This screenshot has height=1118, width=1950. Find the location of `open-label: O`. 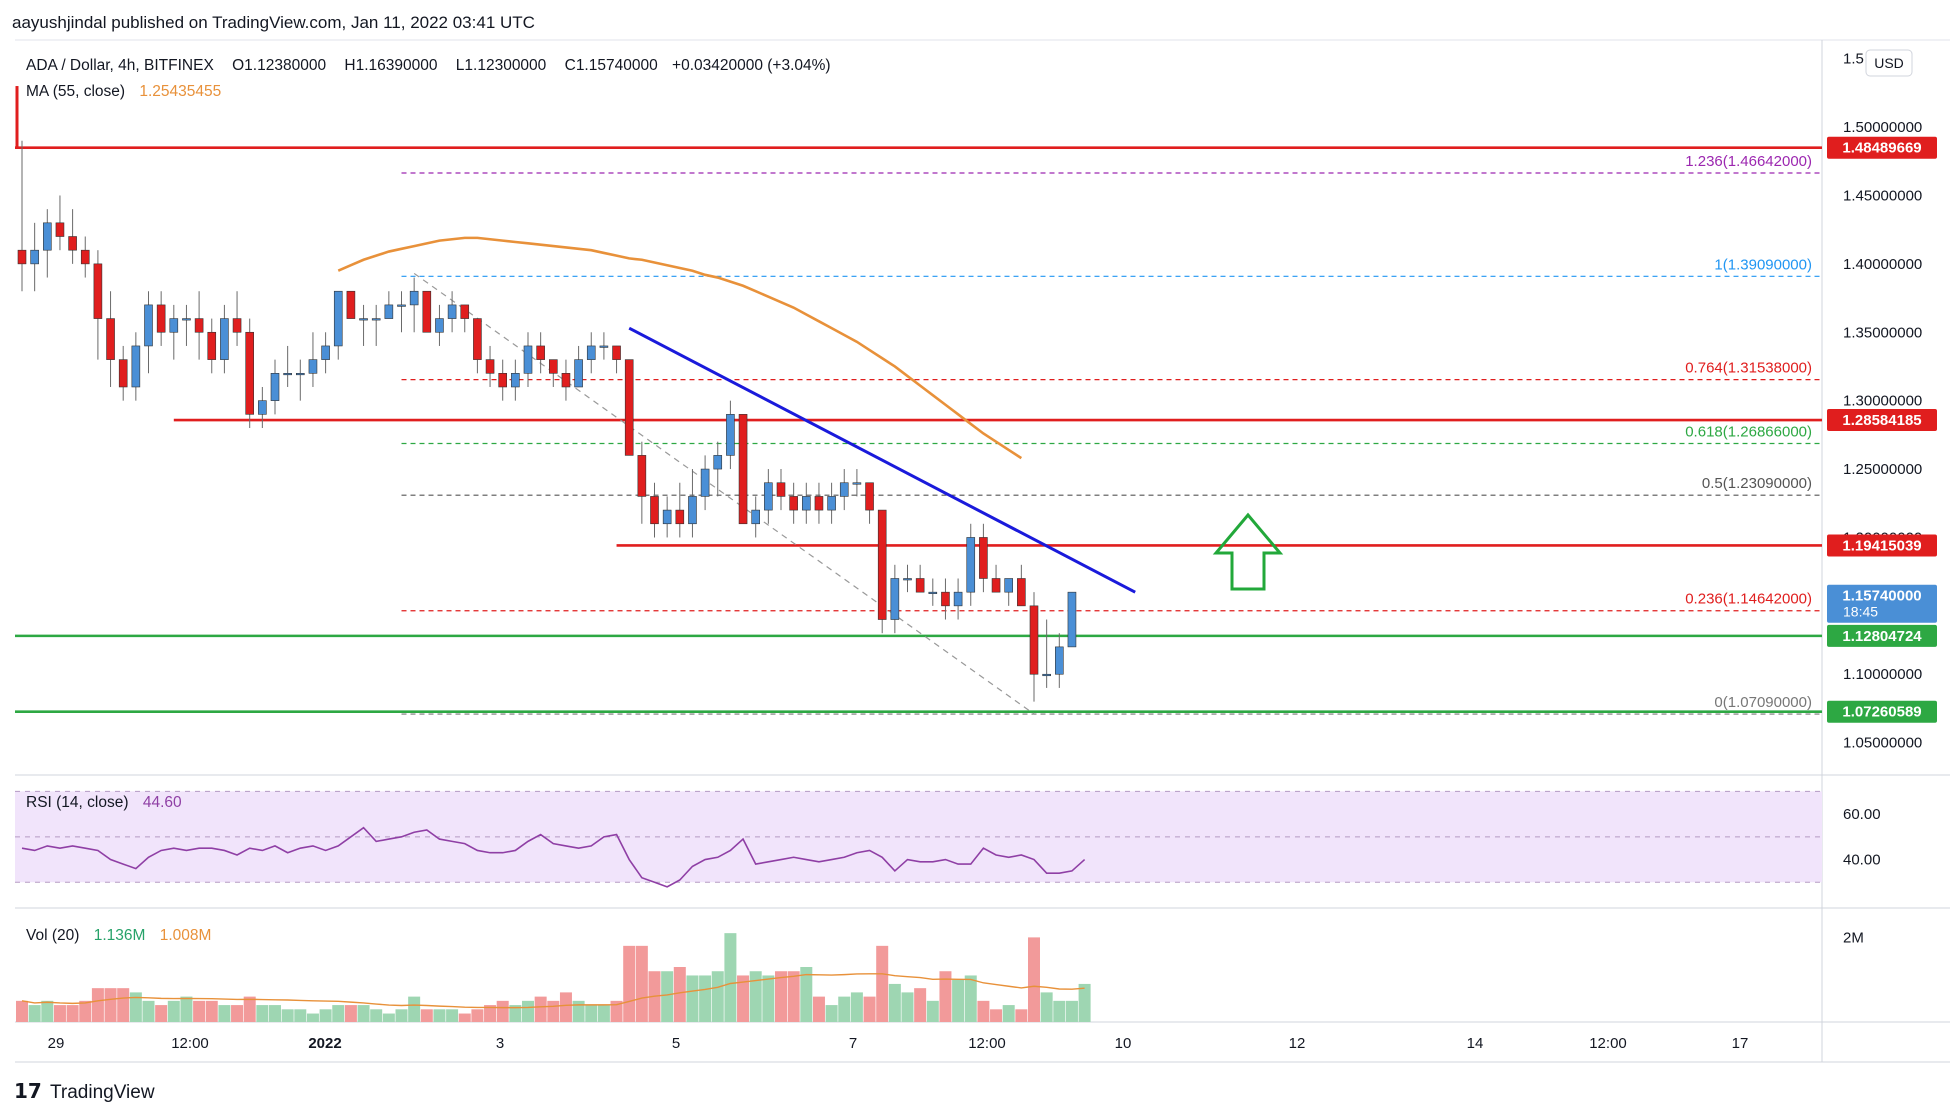

open-label: O is located at coordinates (238, 65).